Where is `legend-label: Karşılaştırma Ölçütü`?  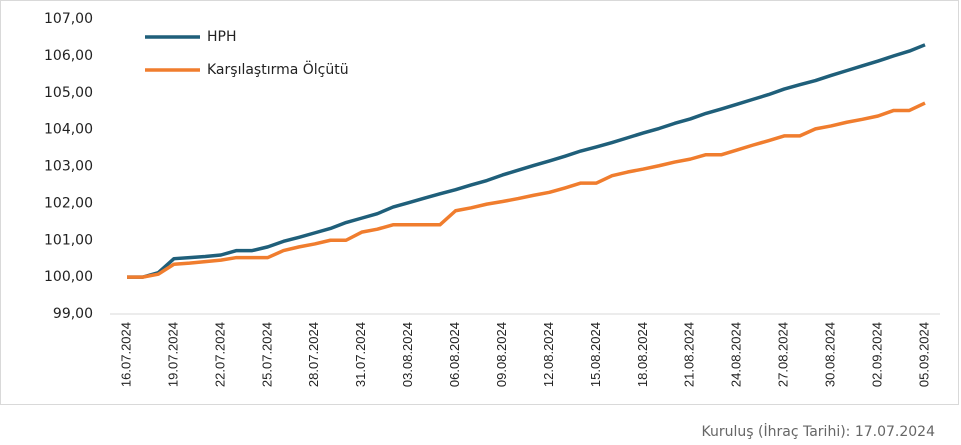 legend-label: Karşılaştırma Ölçütü is located at coordinates (278, 69).